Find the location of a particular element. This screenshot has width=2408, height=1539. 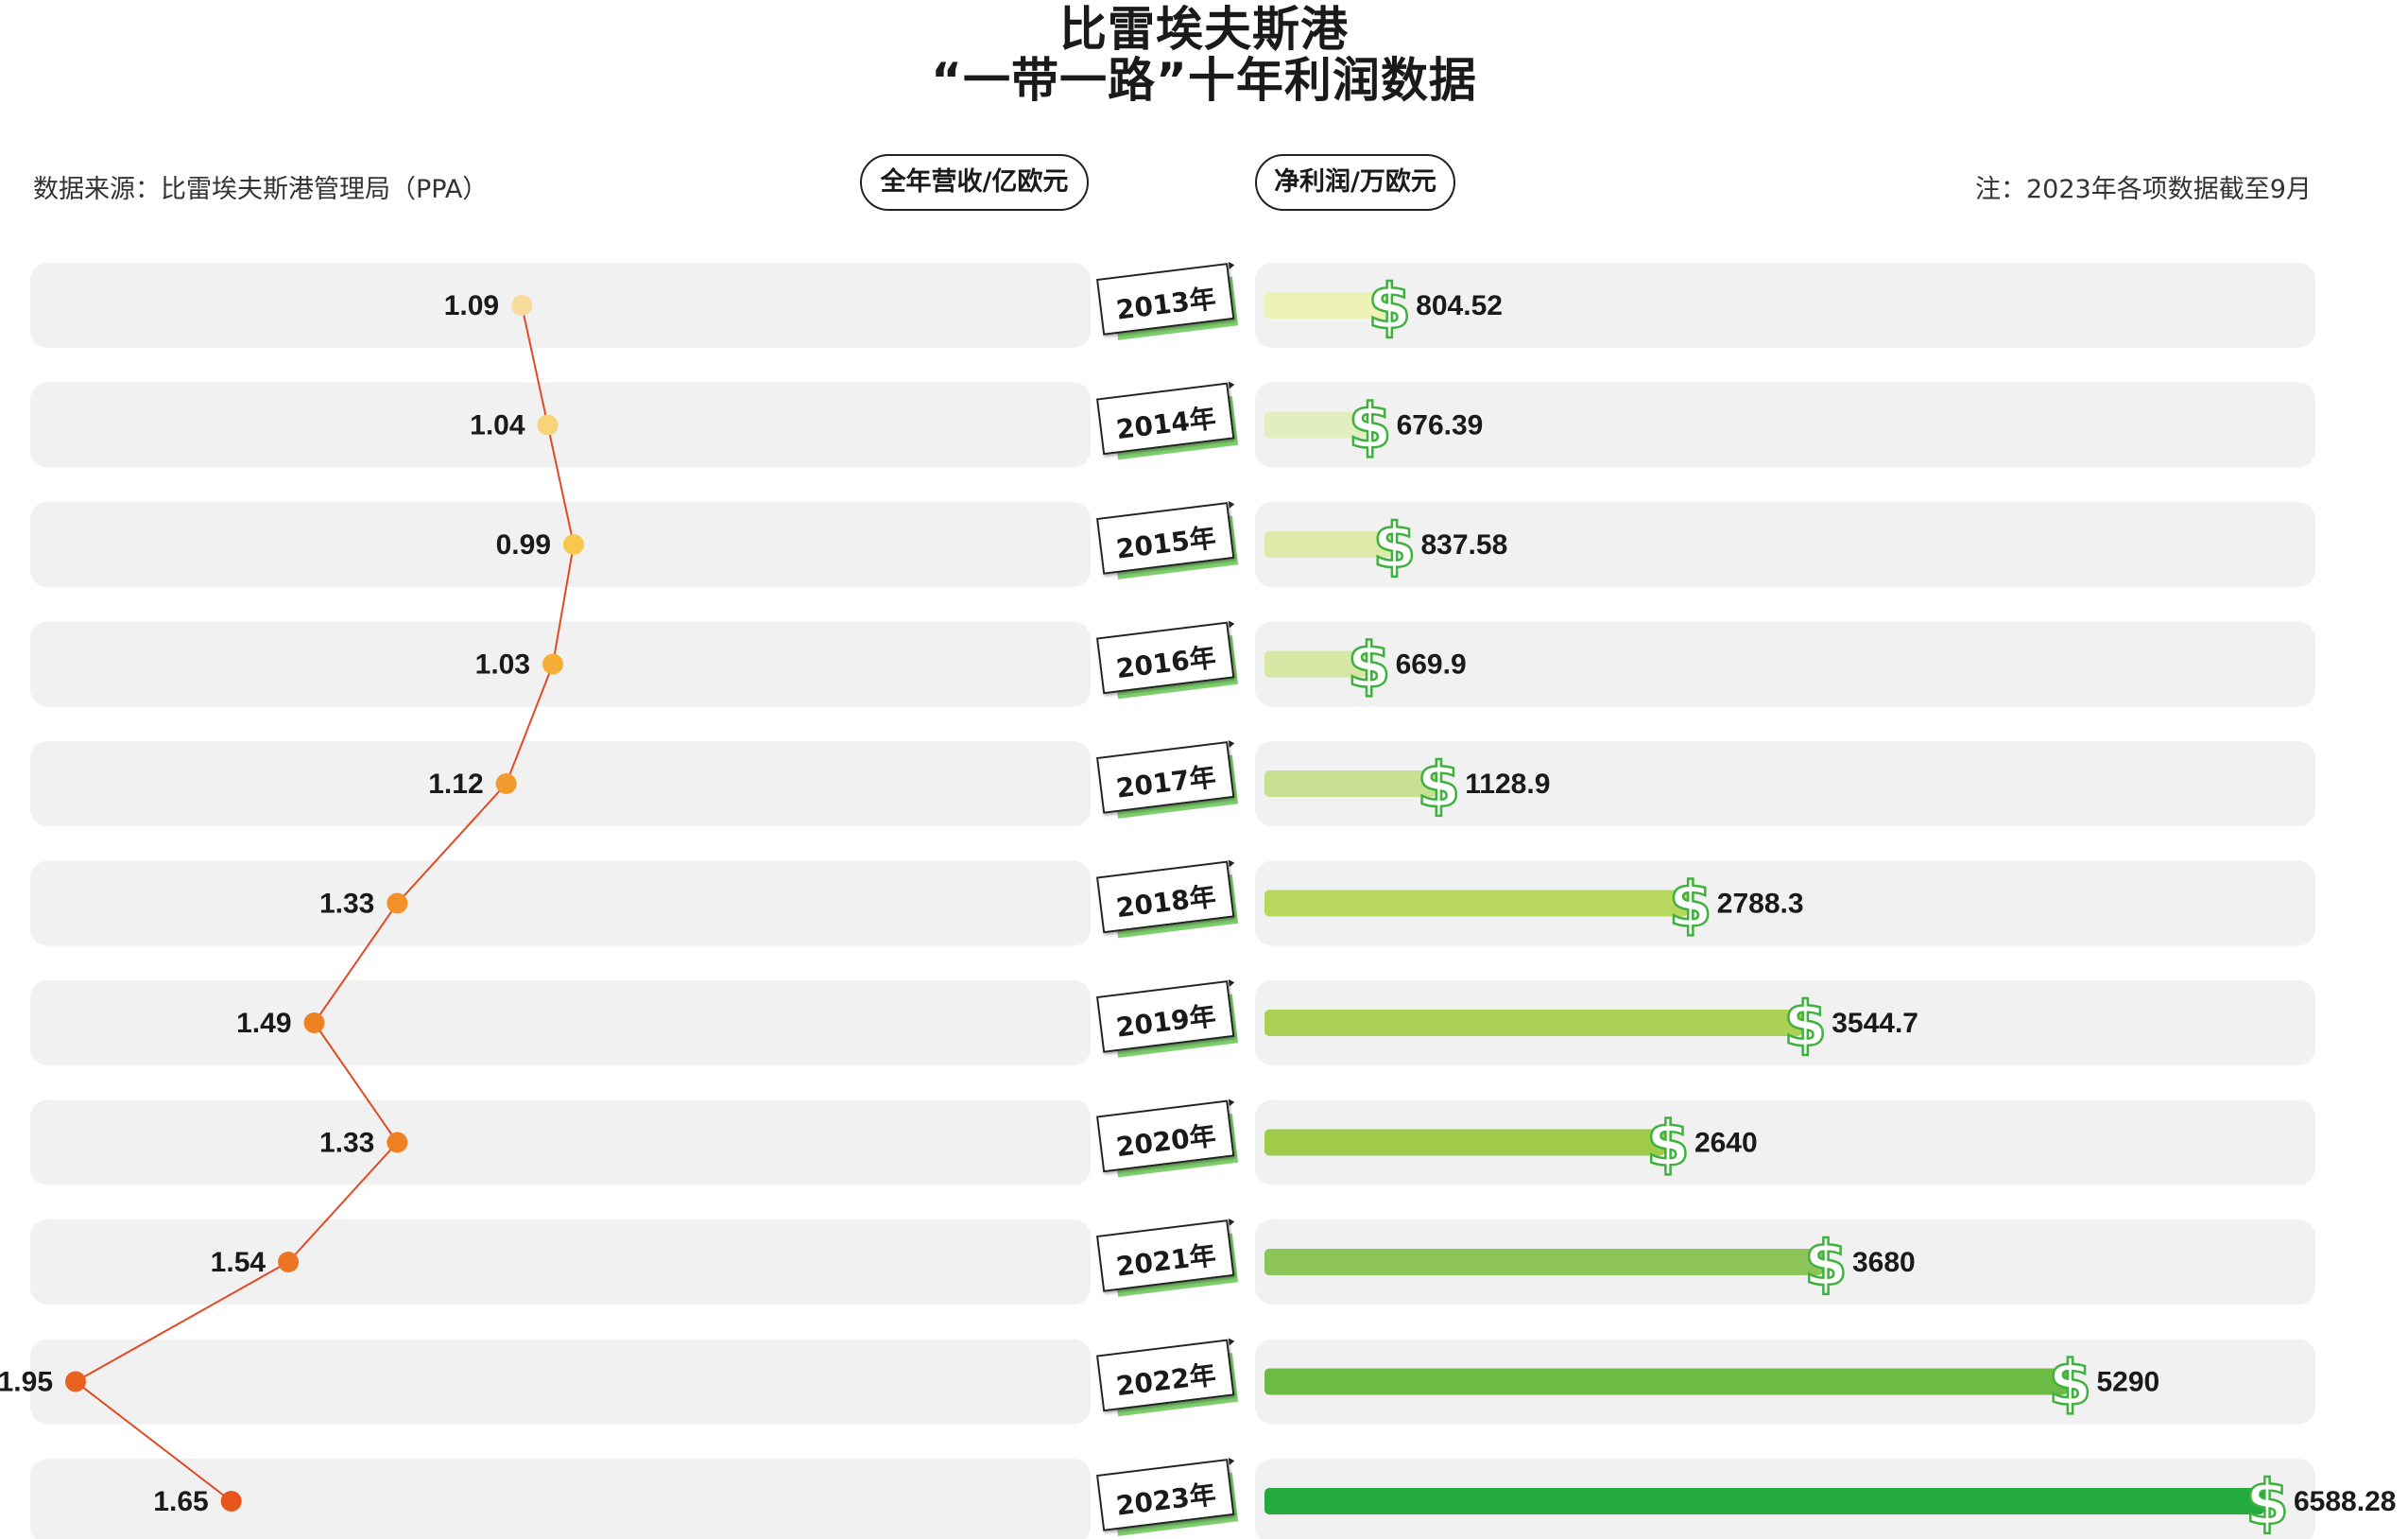

year-tag: 2016年 is located at coordinates (1167, 660).